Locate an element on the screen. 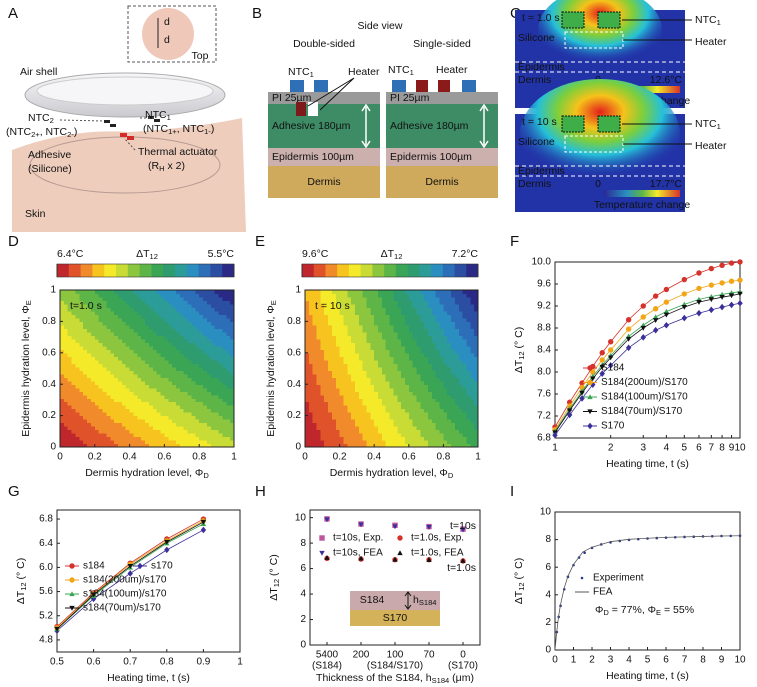  layer-label: Epidermis 100µm is located at coordinates (431, 157).